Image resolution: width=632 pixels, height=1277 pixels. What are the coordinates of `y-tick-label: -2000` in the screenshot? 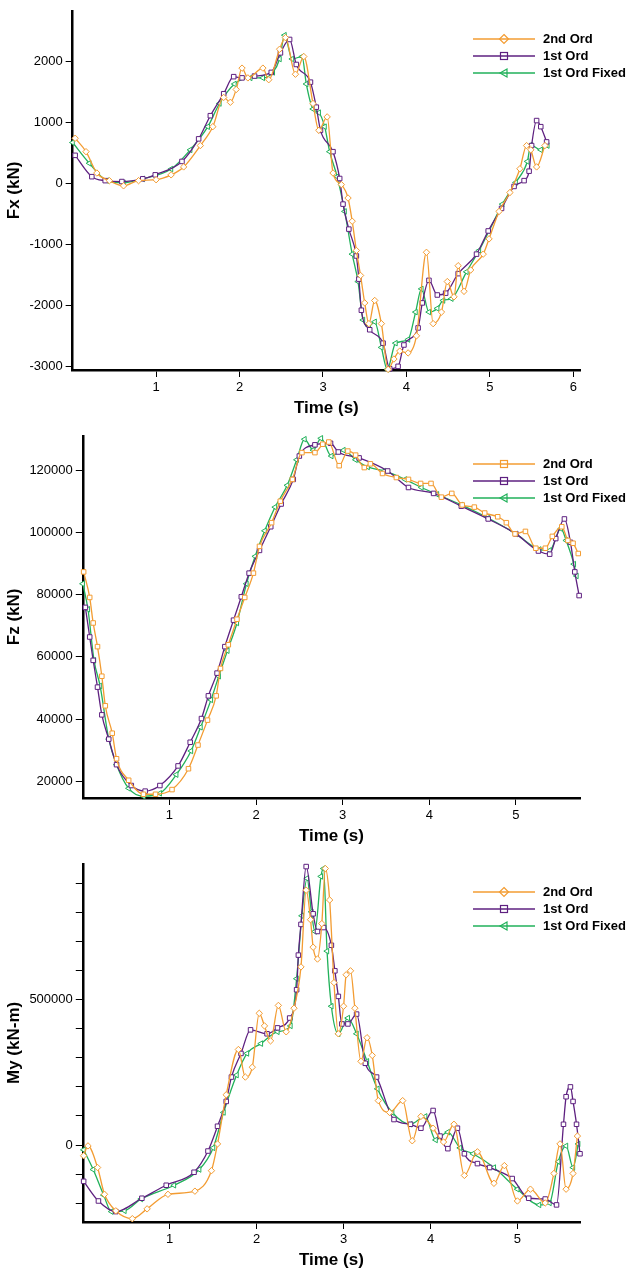 It's located at (46, 304).